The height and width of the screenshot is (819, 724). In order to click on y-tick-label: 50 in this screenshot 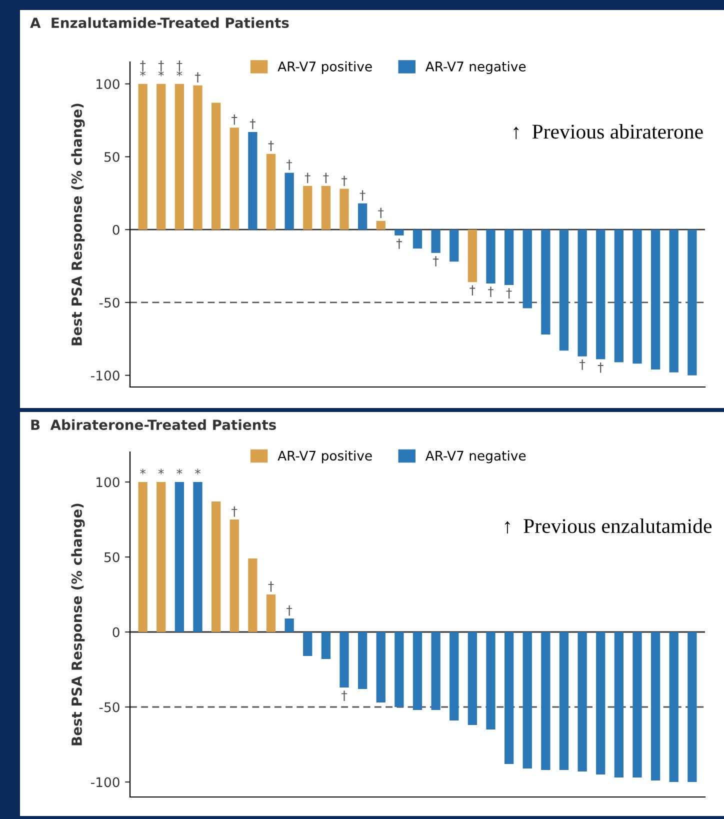, I will do `click(112, 157)`.